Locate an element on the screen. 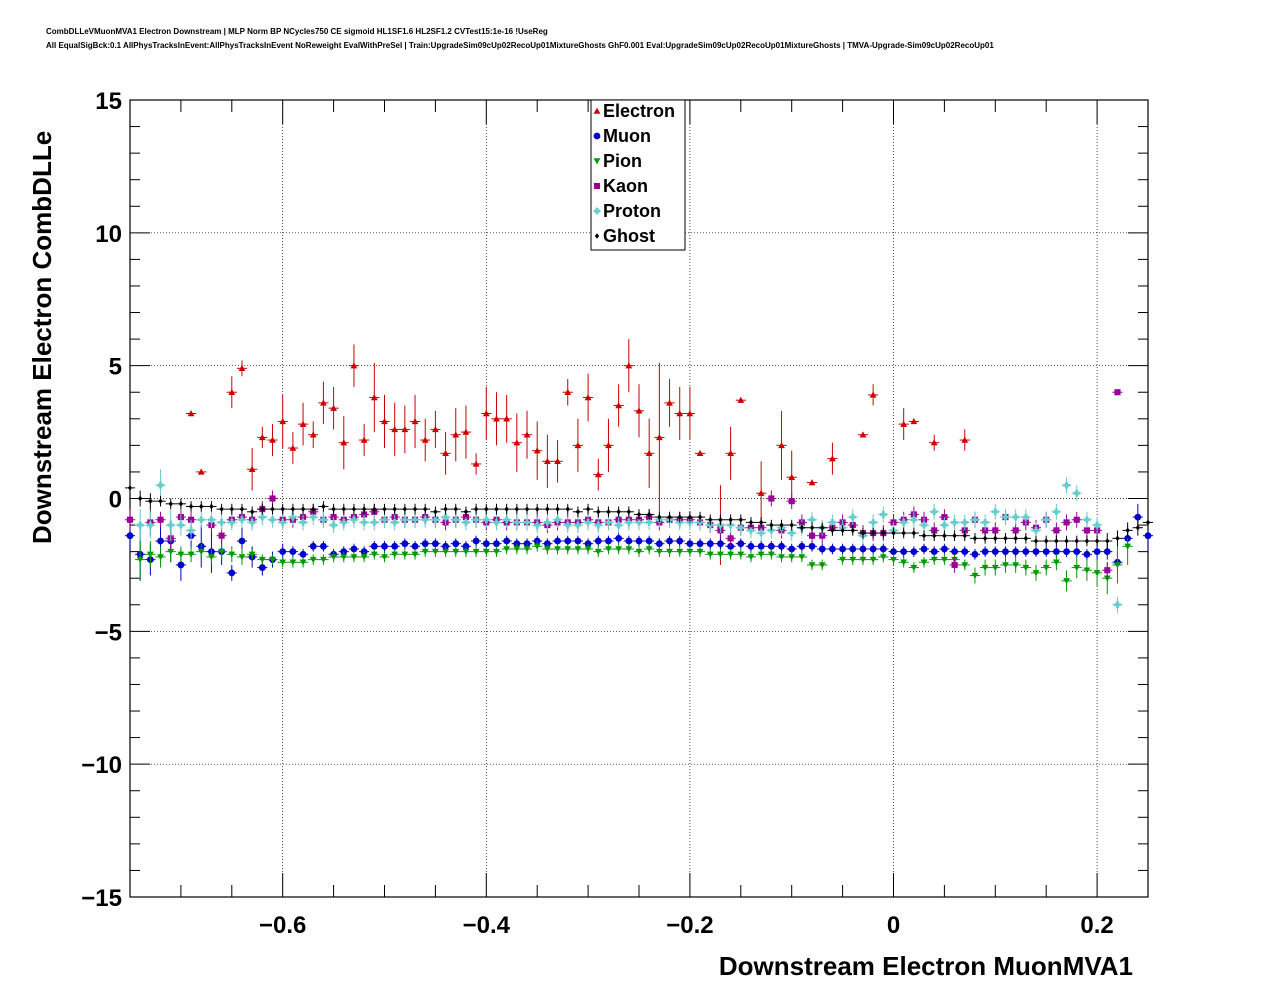 The width and height of the screenshot is (1276, 996). y-tick-label: 10 is located at coordinates (108, 234).